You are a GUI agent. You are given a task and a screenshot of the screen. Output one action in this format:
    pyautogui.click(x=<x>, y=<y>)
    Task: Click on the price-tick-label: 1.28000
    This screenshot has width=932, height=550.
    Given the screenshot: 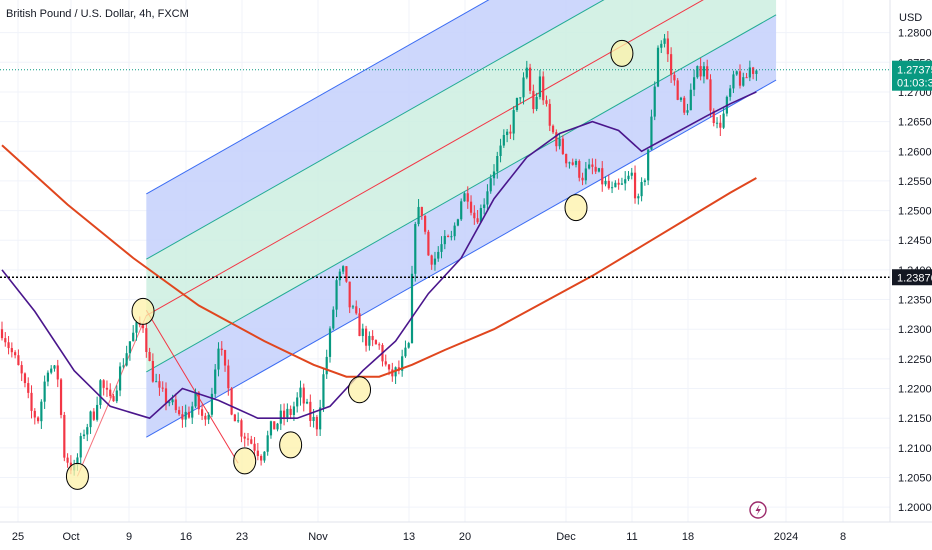 What is the action you would take?
    pyautogui.click(x=915, y=34)
    